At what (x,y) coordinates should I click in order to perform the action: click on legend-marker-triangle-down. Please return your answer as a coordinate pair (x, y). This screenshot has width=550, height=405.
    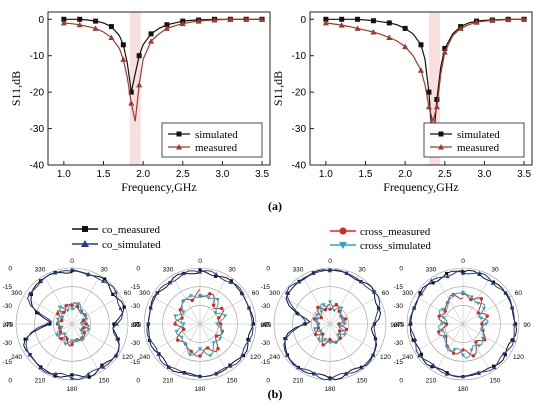
    Looking at the image, I should click on (343, 245).